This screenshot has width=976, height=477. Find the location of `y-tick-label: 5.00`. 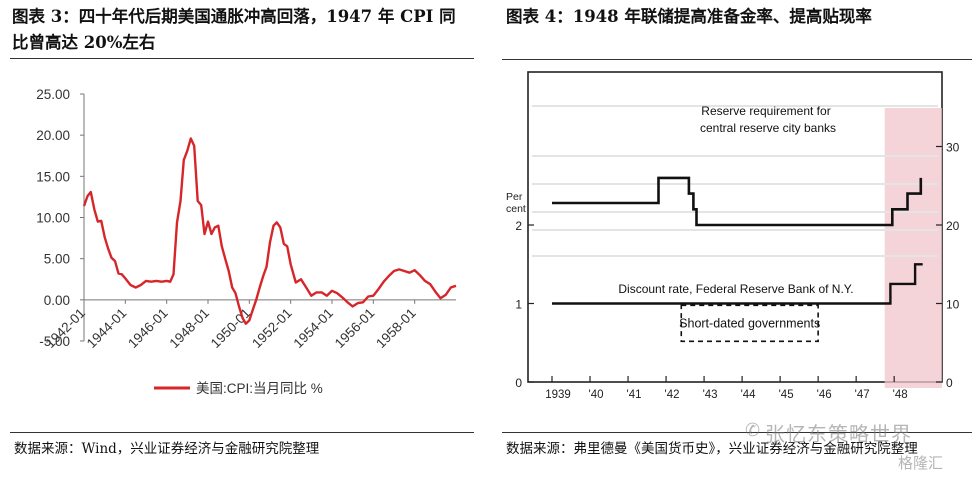

y-tick-label: 5.00 is located at coordinates (57, 259).